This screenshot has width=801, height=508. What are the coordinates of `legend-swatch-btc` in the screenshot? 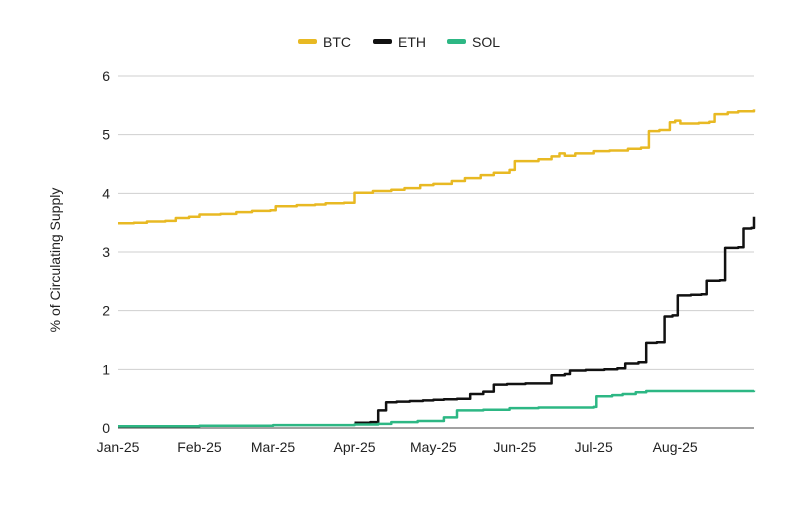 It's located at (307, 41).